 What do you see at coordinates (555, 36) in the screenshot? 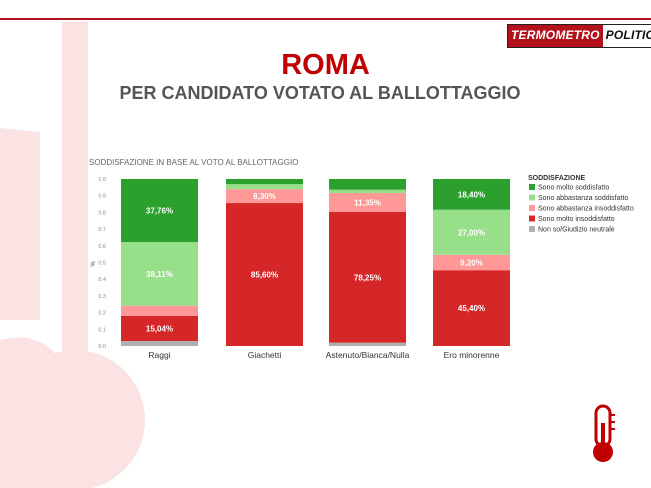
I see `logo-text-left: TERMOMETRO` at bounding box center [555, 36].